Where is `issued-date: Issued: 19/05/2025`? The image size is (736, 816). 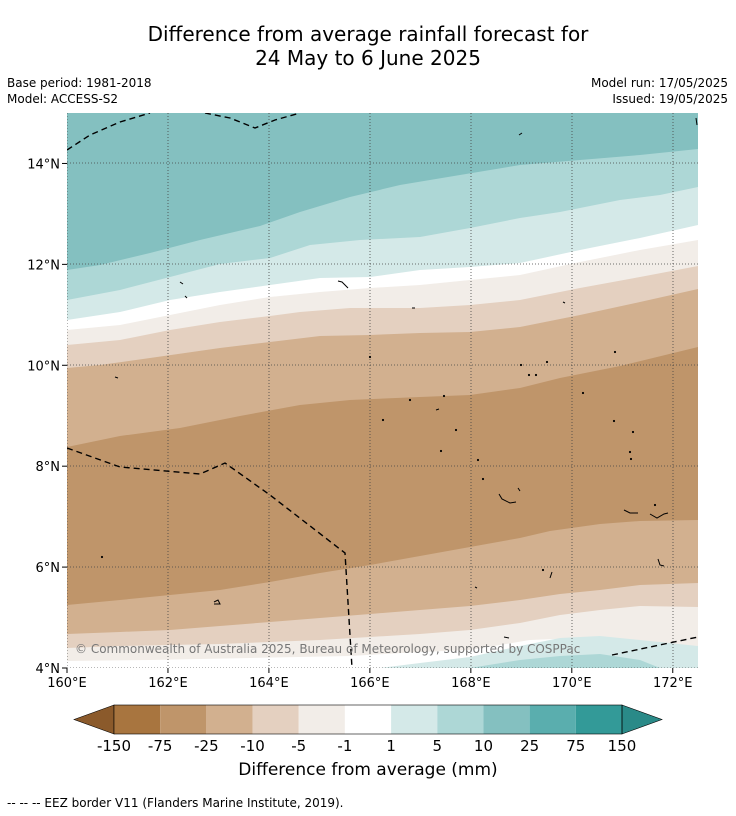
issued-date: Issued: 19/05/2025 is located at coordinates (670, 99).